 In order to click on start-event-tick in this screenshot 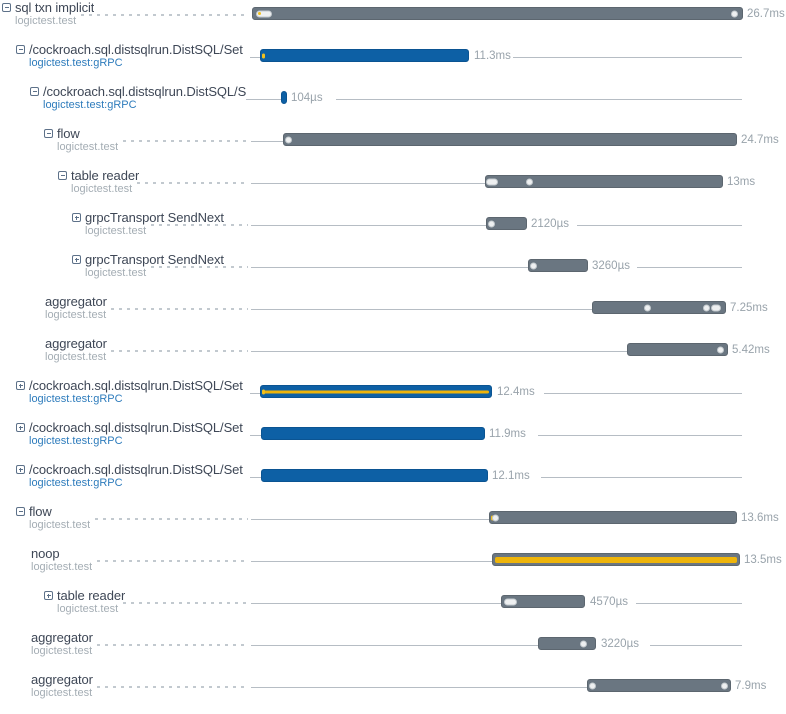, I will do `click(263, 391)`.